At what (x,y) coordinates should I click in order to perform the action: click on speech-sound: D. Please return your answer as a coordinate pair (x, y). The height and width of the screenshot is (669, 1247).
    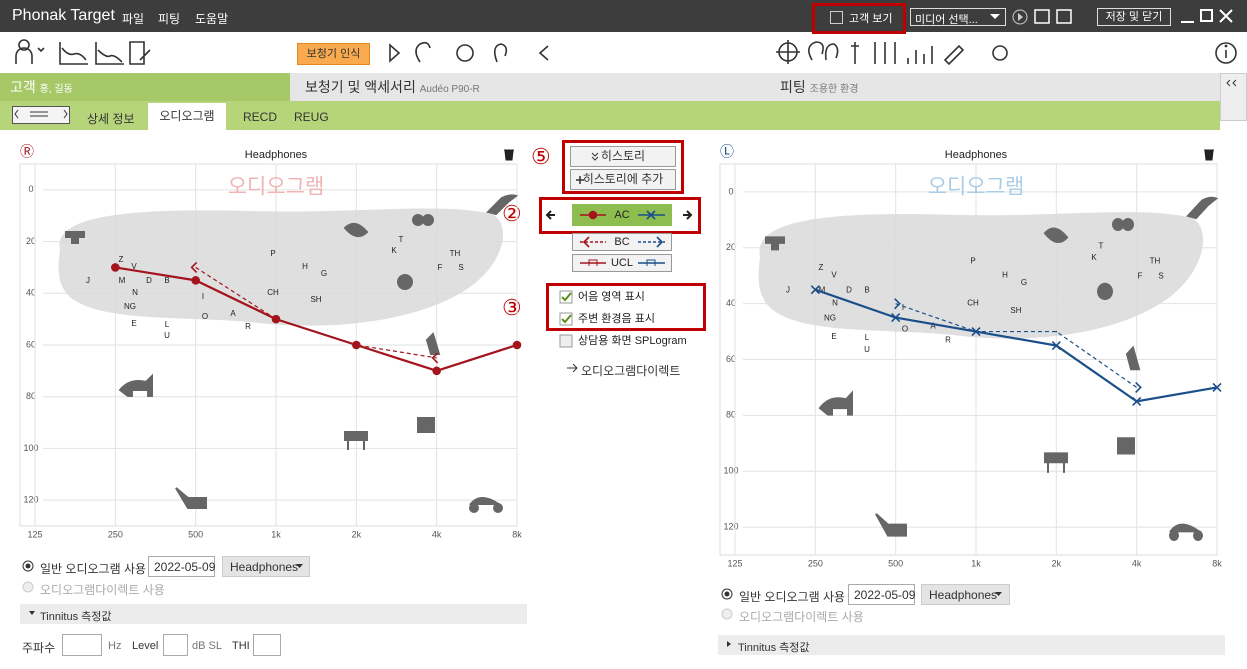
    Looking at the image, I should click on (849, 289).